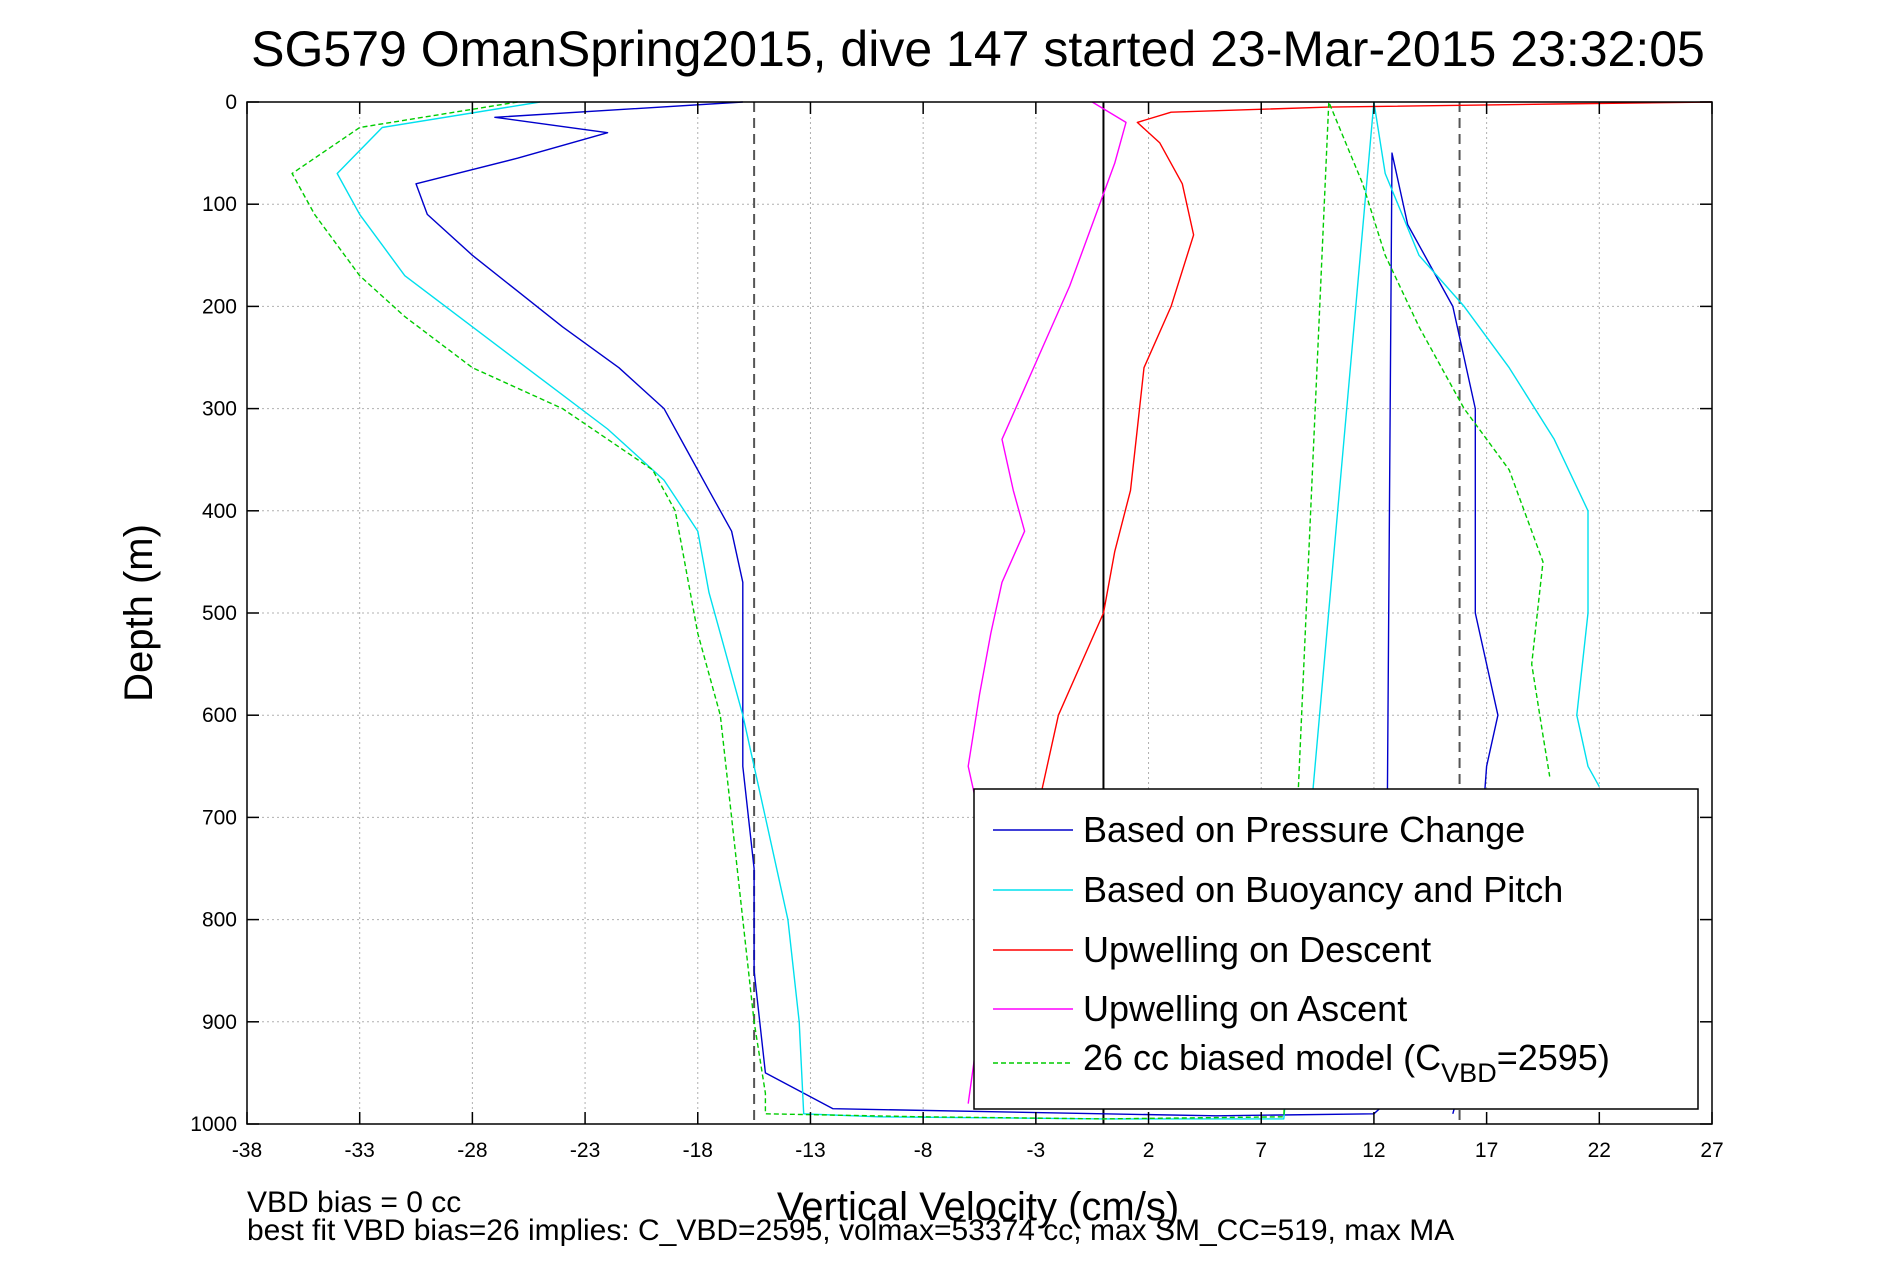 The height and width of the screenshot is (1262, 1891). Describe the element at coordinates (219, 817) in the screenshot. I see `y-tick-label: 700` at that location.